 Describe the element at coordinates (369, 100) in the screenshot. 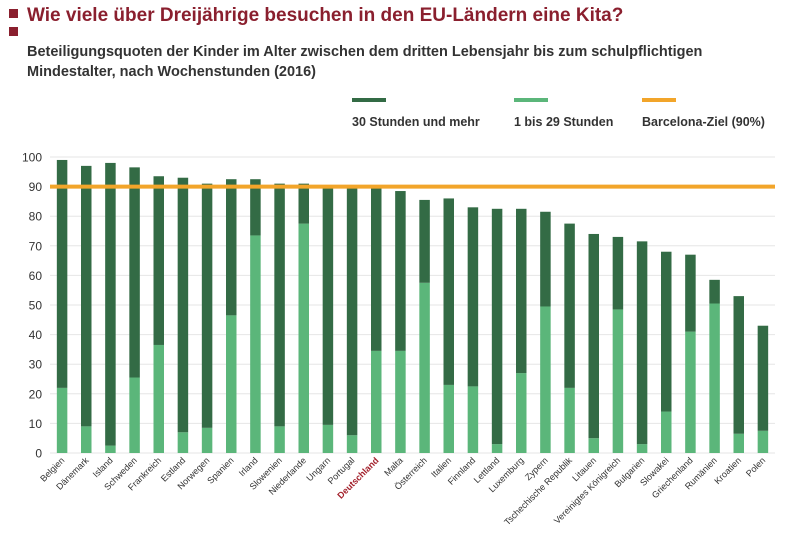

I see `legend-swatch-full` at that location.